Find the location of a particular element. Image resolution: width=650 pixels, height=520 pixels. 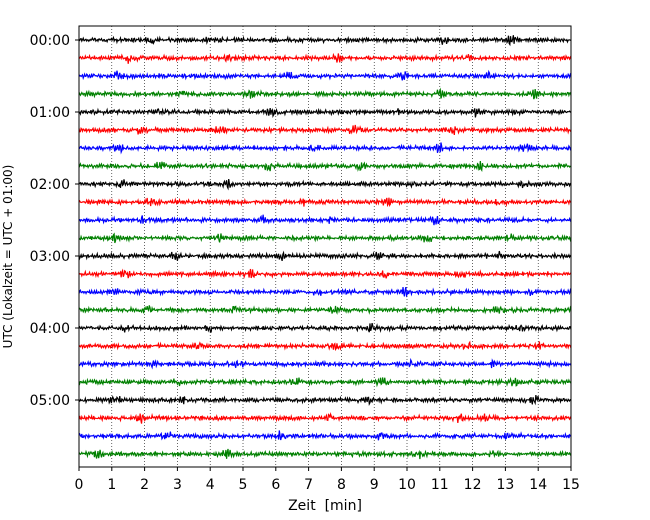

y-tick-label: 02:00 is located at coordinates (50, 185).